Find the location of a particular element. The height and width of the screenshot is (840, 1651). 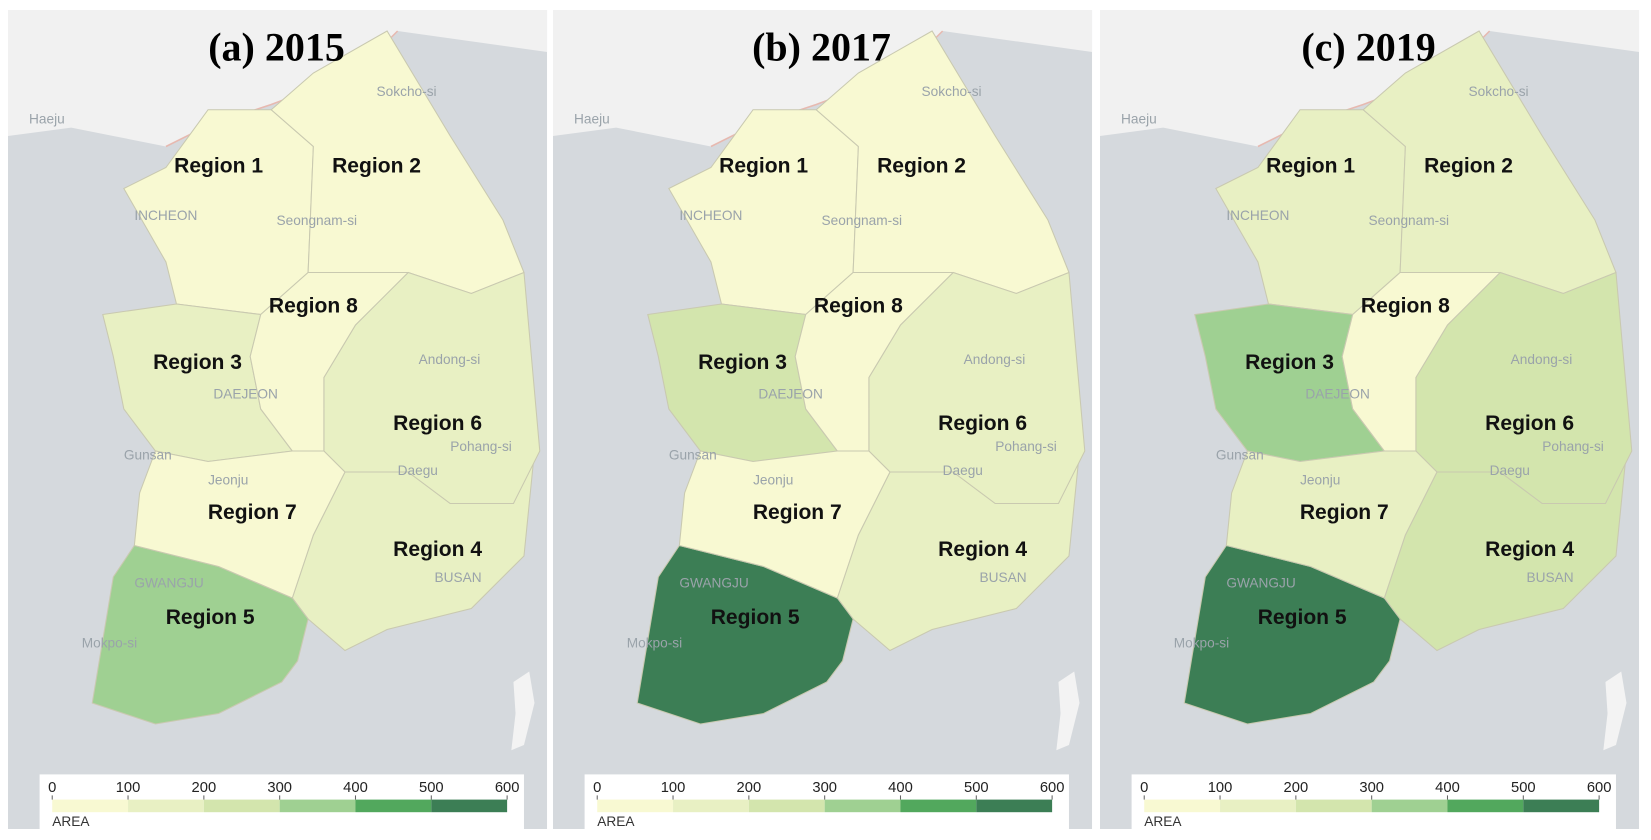

legend-tick-label: 300 is located at coordinates (279, 788).